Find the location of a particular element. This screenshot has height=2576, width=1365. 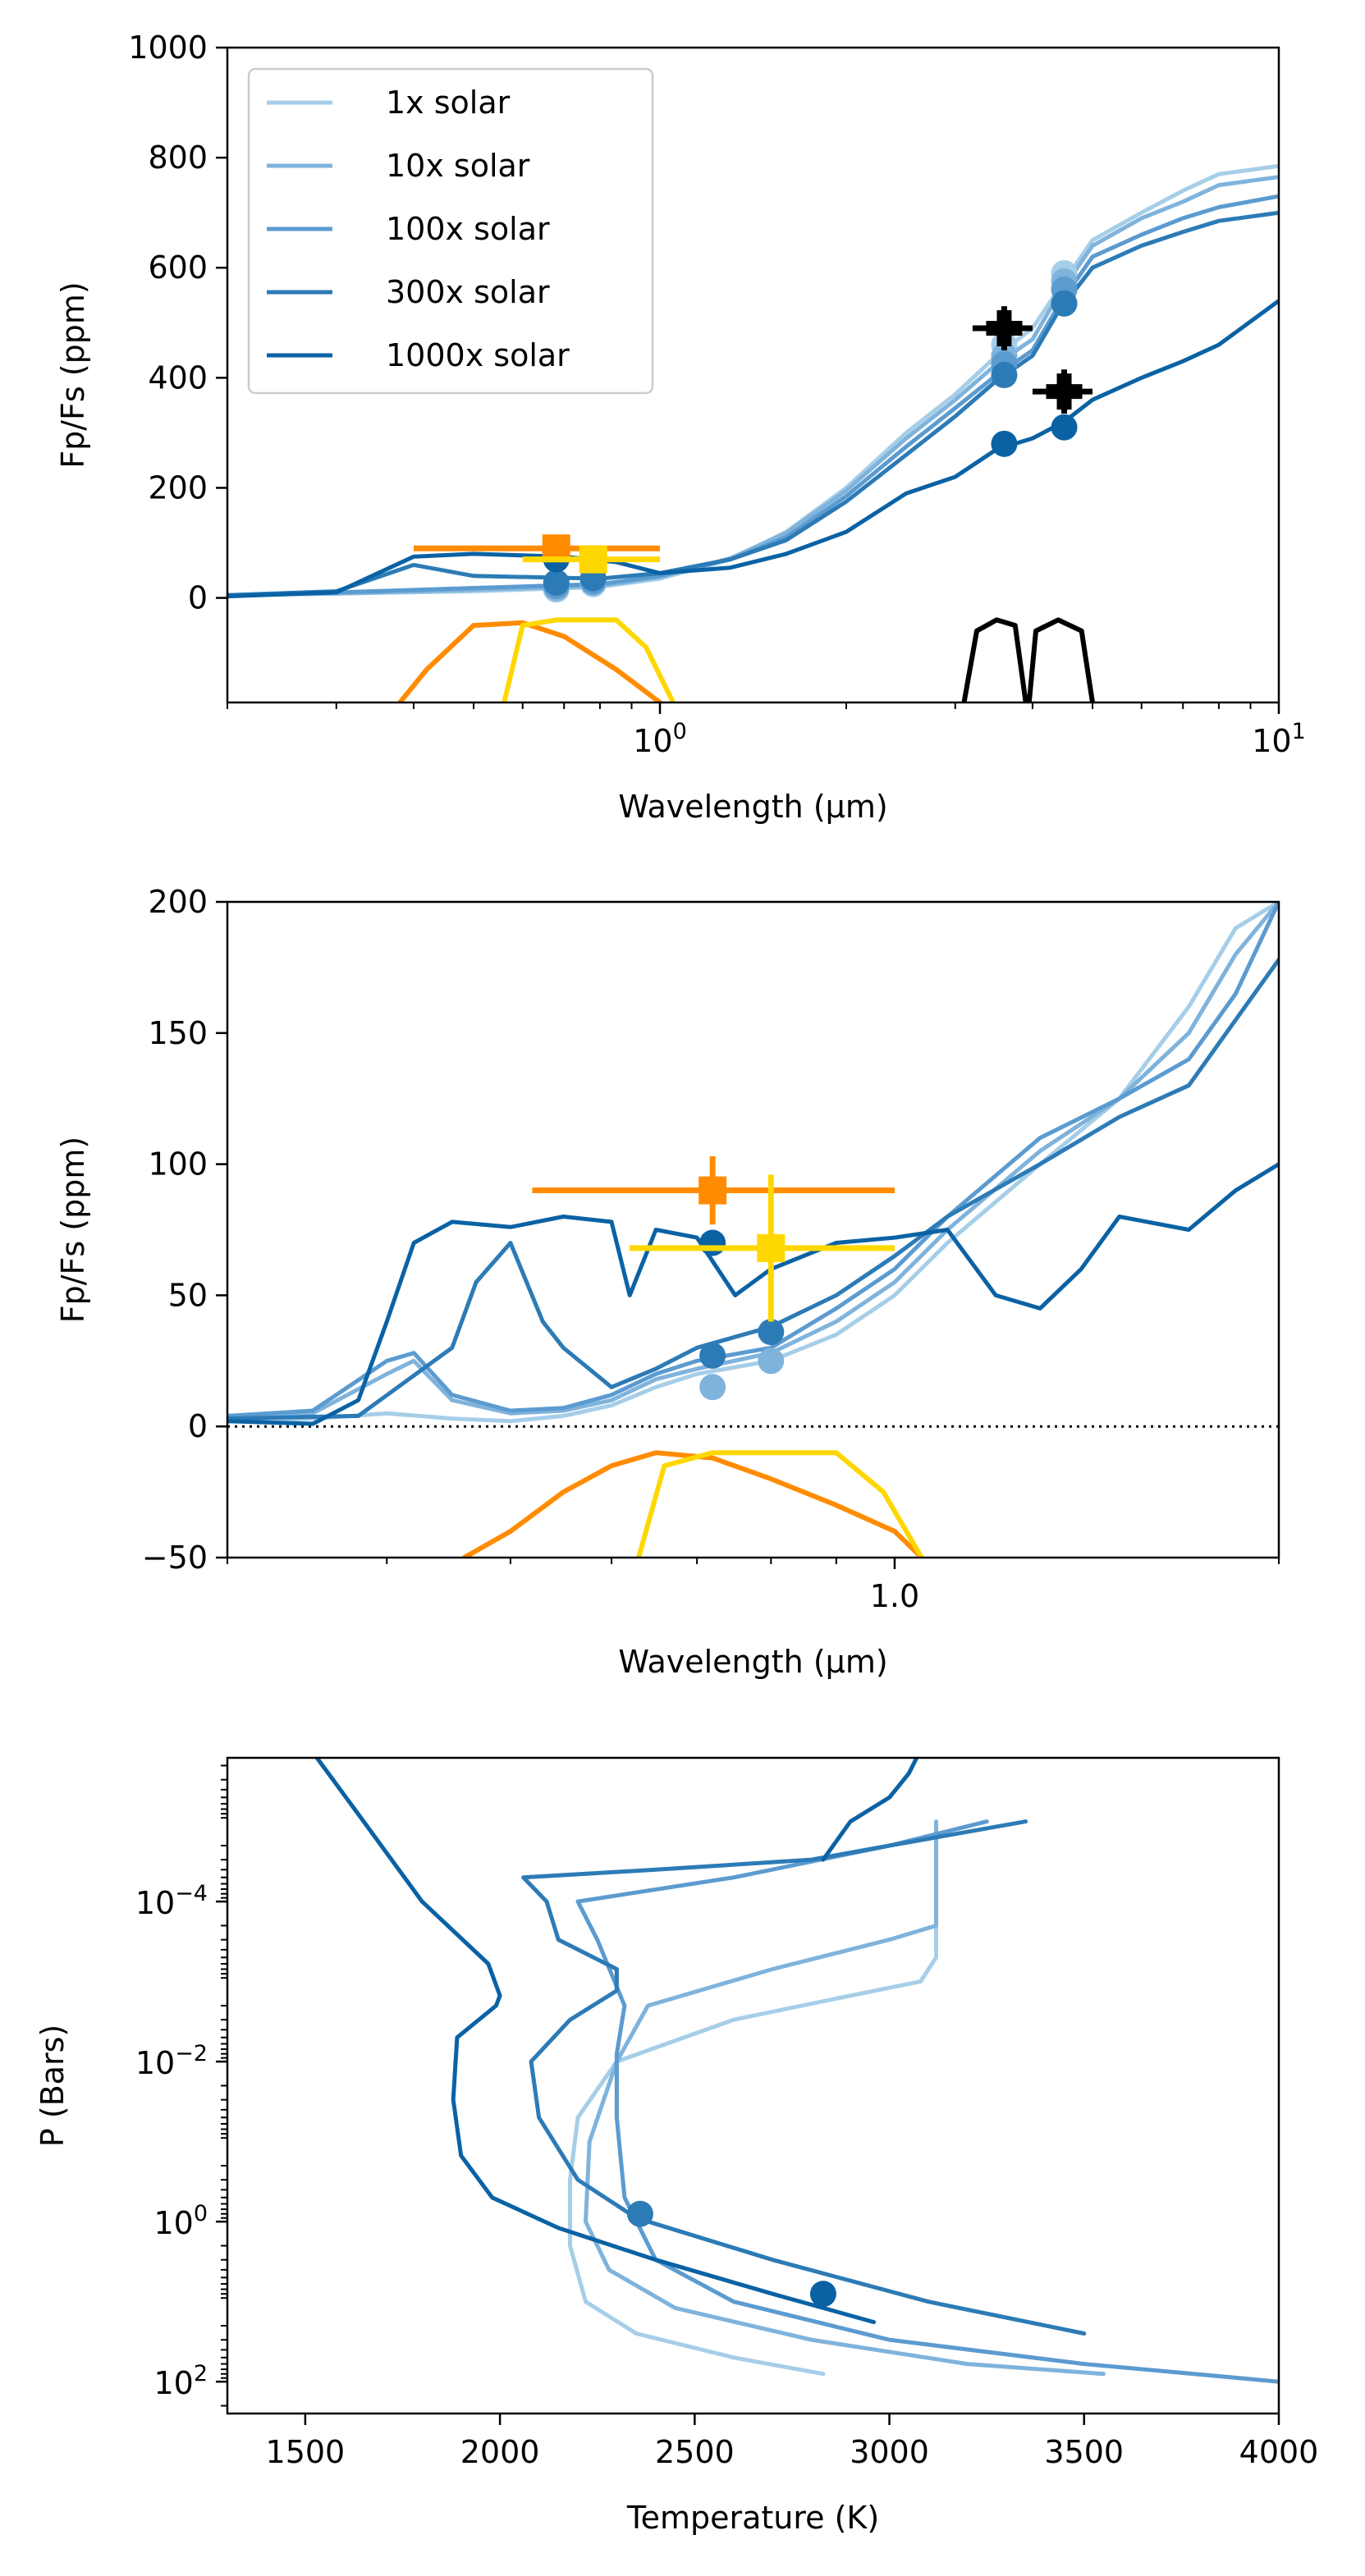

x-tick-label: 10⁰ is located at coordinates (660, 739).